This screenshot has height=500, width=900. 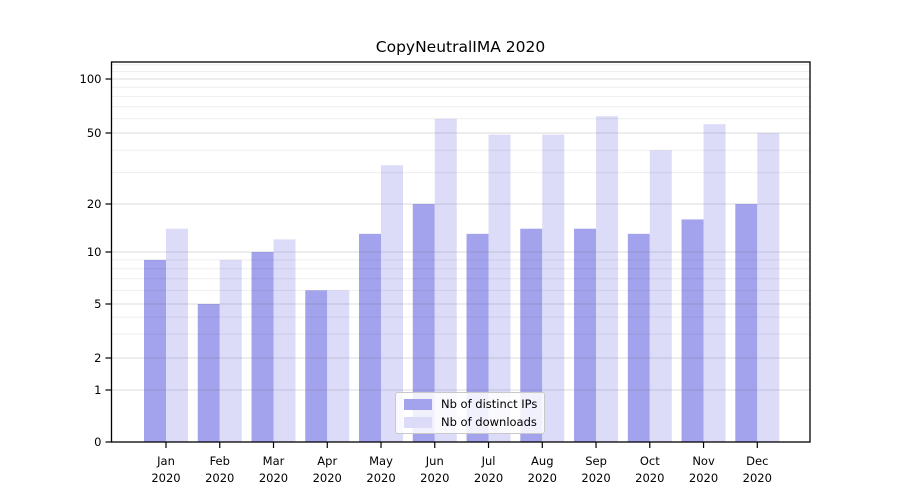 I want to click on legend-label-downloads: Nb of downloads, so click(x=489, y=422).